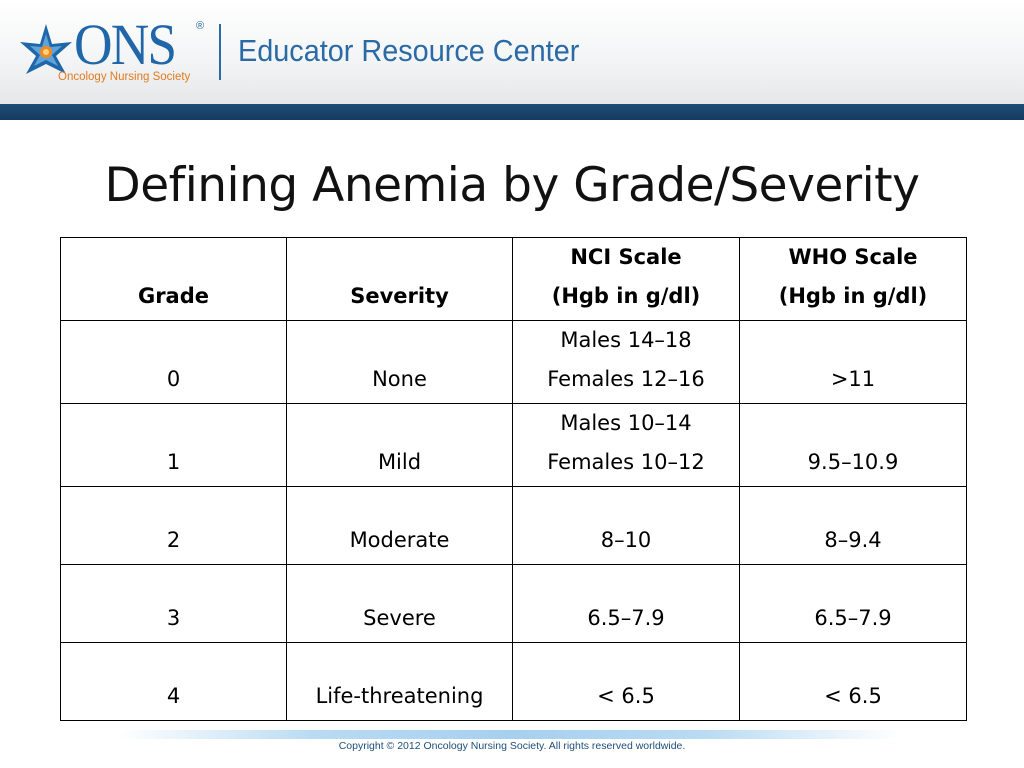 Image resolution: width=1024 pixels, height=768 pixels. I want to click on header-nci-scale: NCI Scale (Hgb in g/dl), so click(626, 279).